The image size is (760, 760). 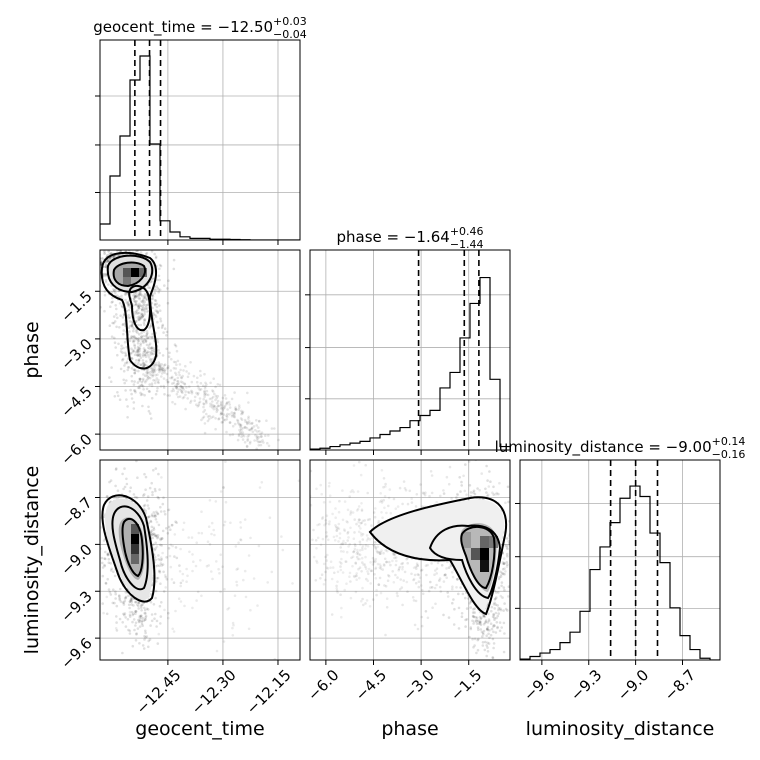 I want to click on title-luminosity-distance-minus: −0.16, so click(x=729, y=454).